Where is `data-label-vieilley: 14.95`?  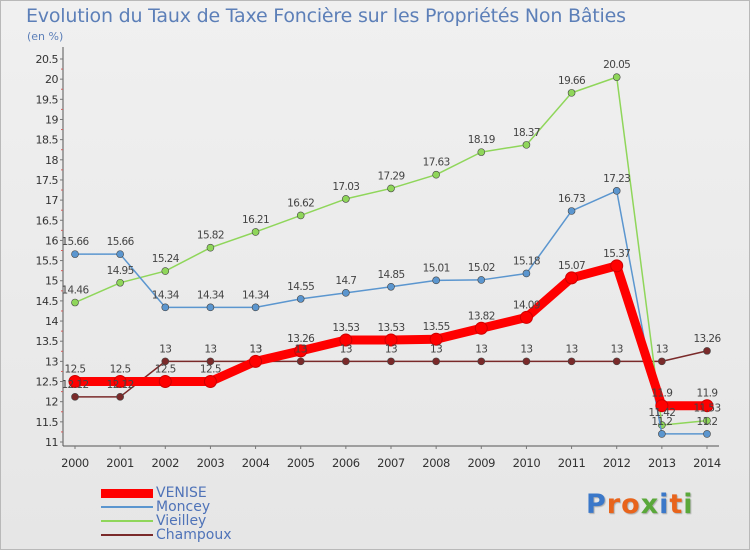
data-label-vieilley: 14.95 is located at coordinates (120, 271).